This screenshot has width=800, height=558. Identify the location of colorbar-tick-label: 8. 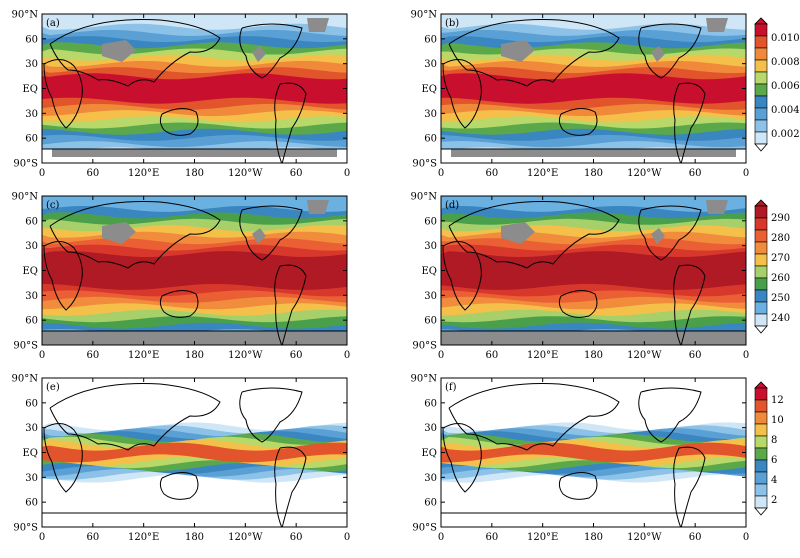
(774, 440).